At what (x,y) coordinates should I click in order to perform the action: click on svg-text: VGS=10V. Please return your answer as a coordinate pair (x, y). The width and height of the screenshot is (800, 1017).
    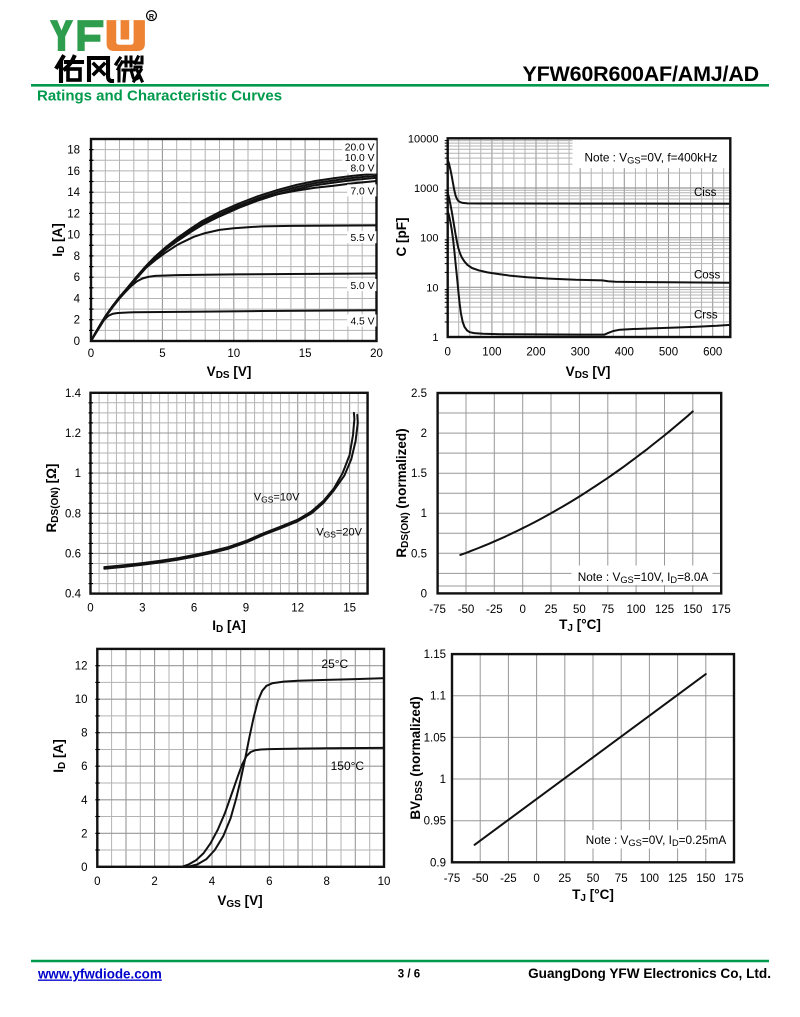
    Looking at the image, I should click on (277, 498).